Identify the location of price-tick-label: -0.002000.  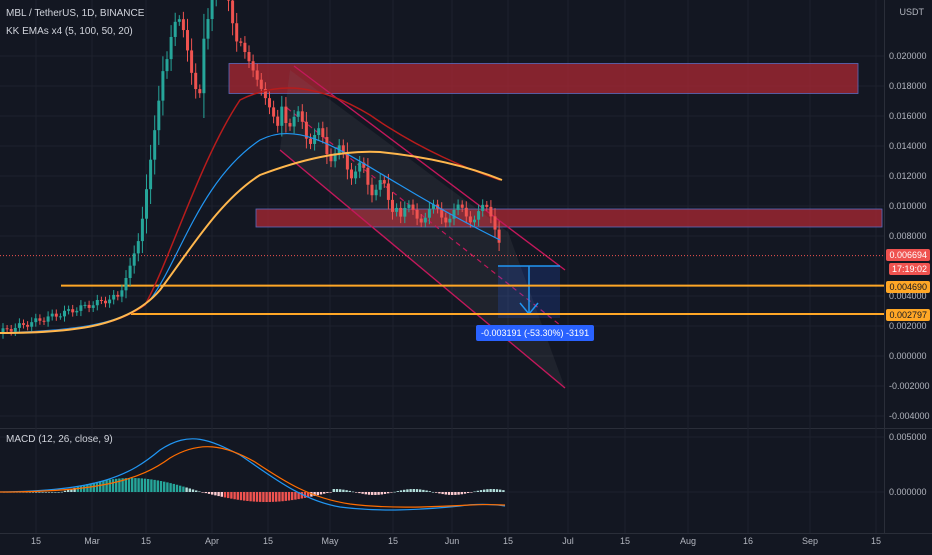
(909, 386).